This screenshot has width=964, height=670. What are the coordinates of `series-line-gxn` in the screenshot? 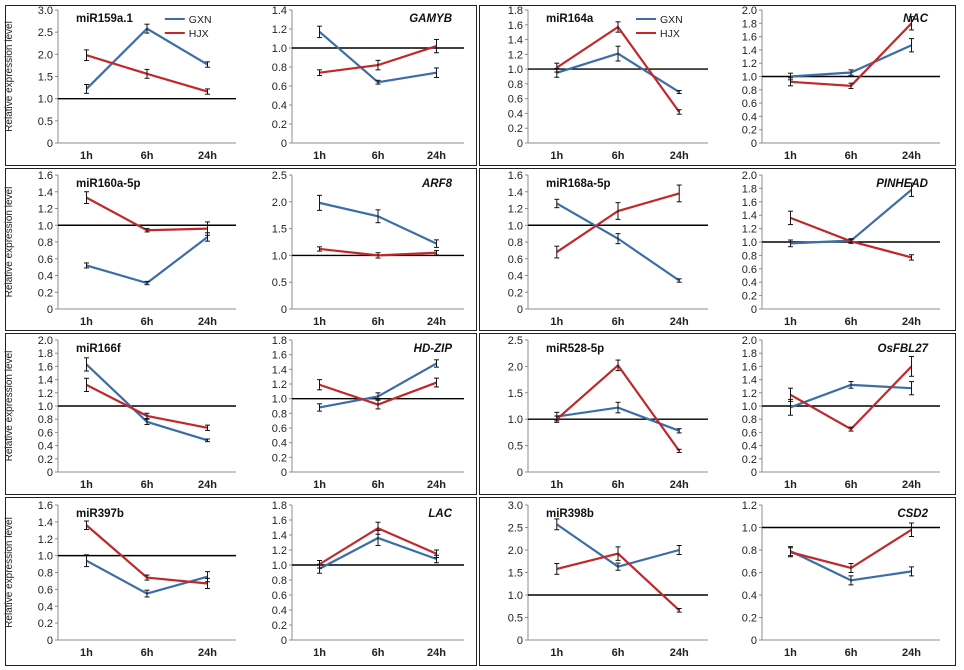 It's located at (378, 223).